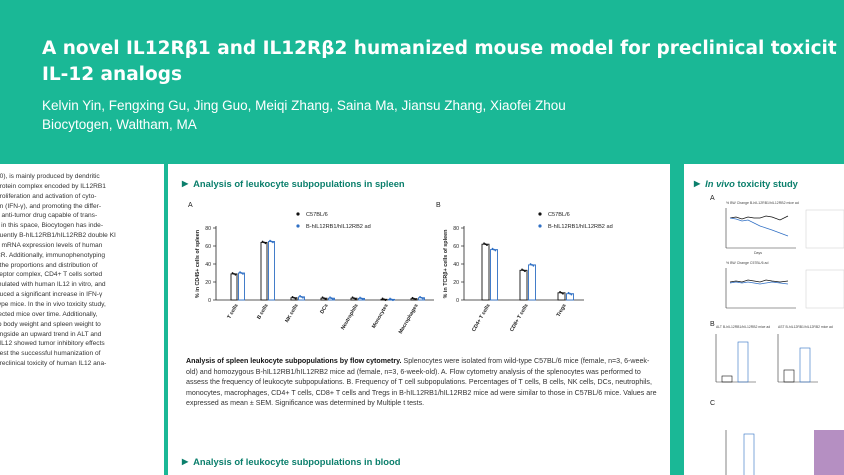 Image resolution: width=844 pixels, height=475 pixels. What do you see at coordinates (53, 364) in the screenshot?
I see `abstract-line: preclinical toxicity of human IL12 ana-` at bounding box center [53, 364].